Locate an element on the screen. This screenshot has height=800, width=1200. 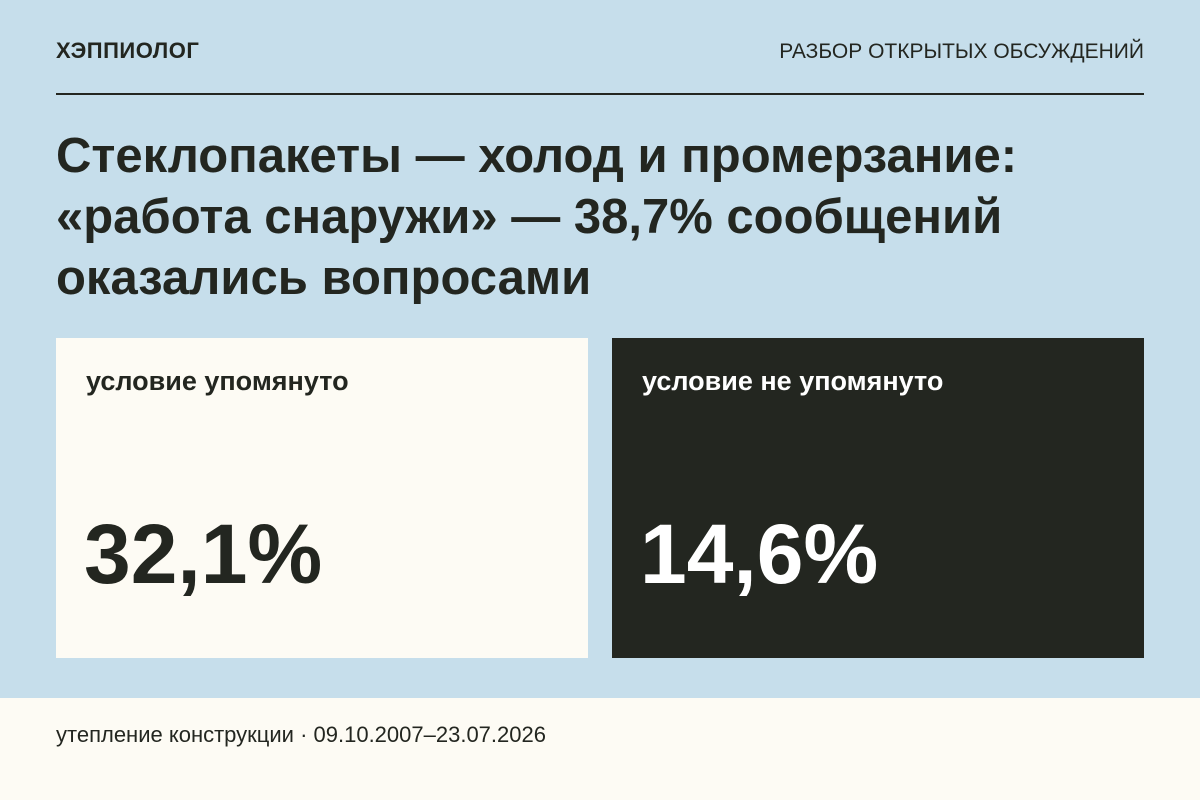
title-line: Стеклопакеты — холод и промерзание: is located at coordinates (537, 156).